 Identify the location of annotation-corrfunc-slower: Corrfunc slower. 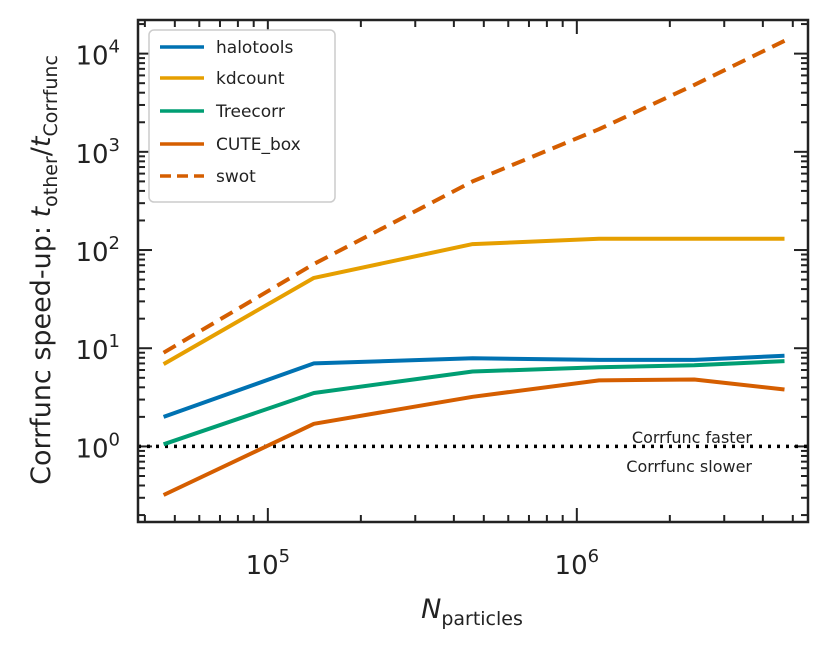
(689, 466).